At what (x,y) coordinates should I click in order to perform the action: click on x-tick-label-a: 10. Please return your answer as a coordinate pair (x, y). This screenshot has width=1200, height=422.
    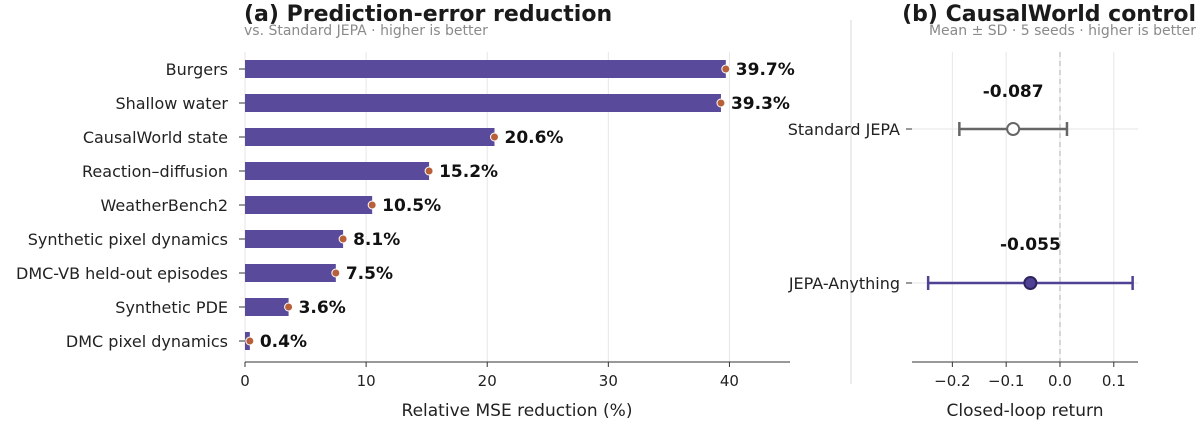
    Looking at the image, I should click on (366, 381).